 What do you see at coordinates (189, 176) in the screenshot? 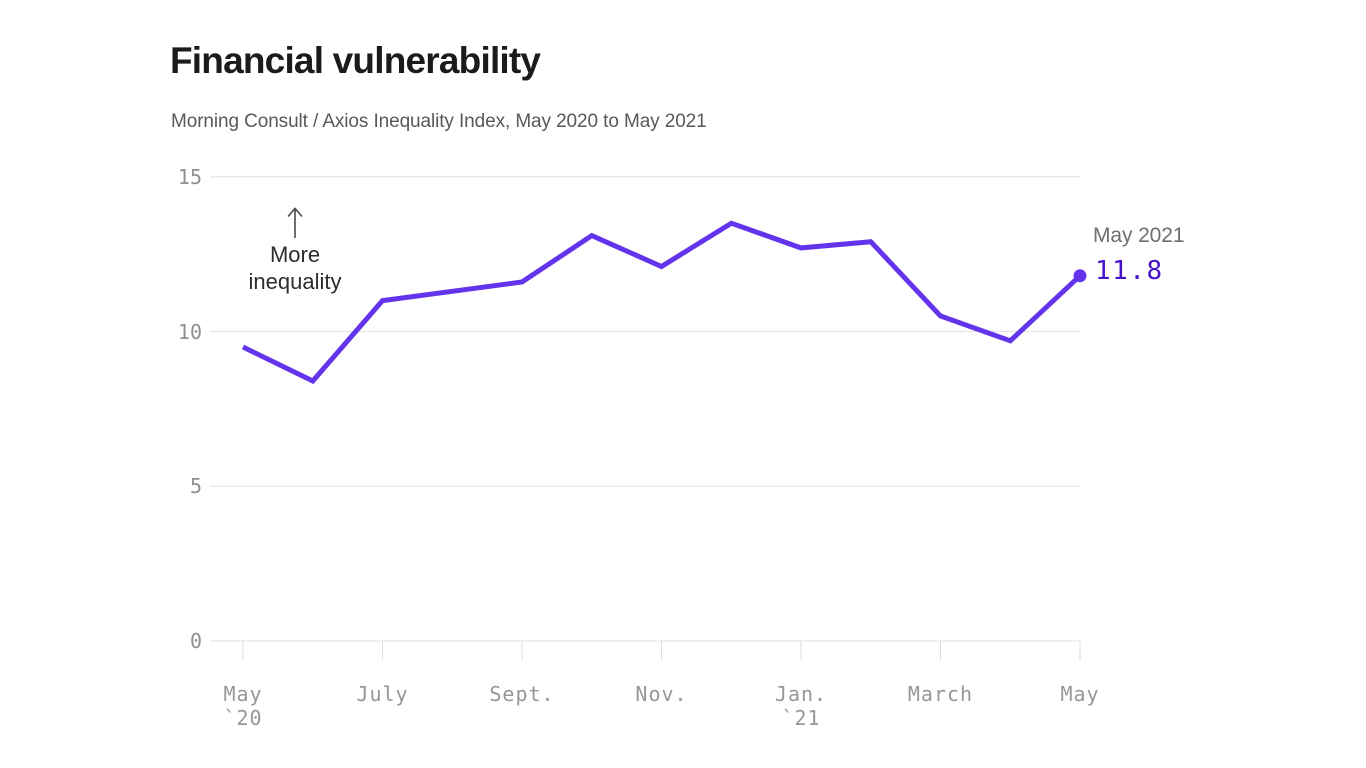
I see `y-axis-label-15: 15` at bounding box center [189, 176].